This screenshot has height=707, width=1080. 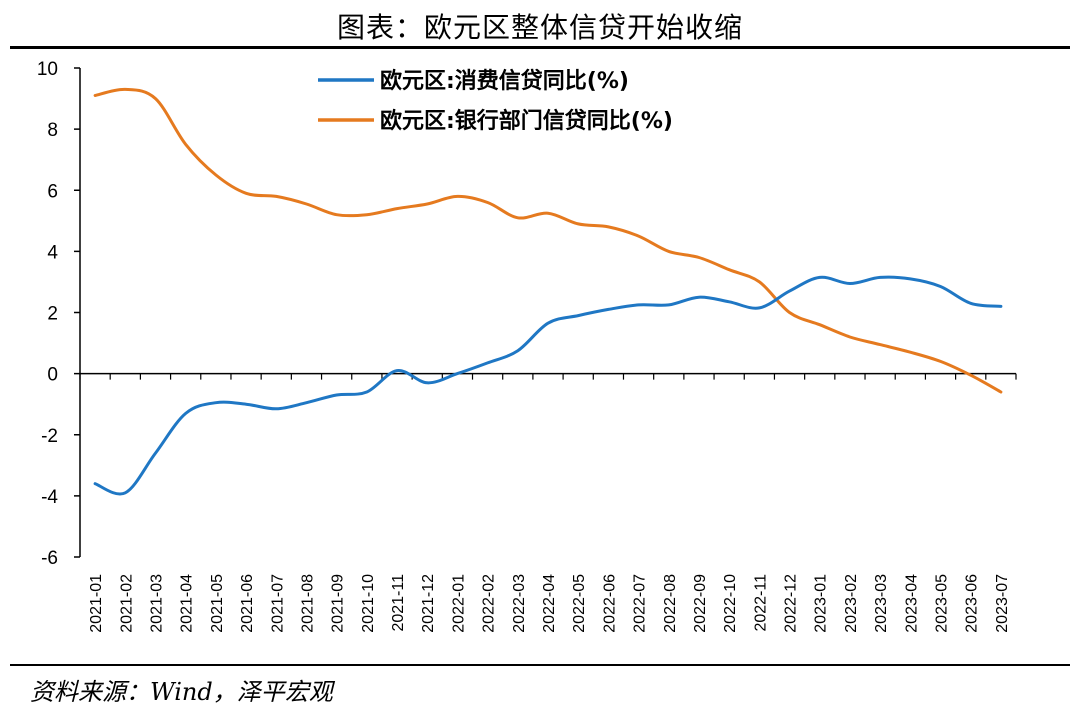 I want to click on x-tick-label: 2022-10, so click(x=730, y=603).